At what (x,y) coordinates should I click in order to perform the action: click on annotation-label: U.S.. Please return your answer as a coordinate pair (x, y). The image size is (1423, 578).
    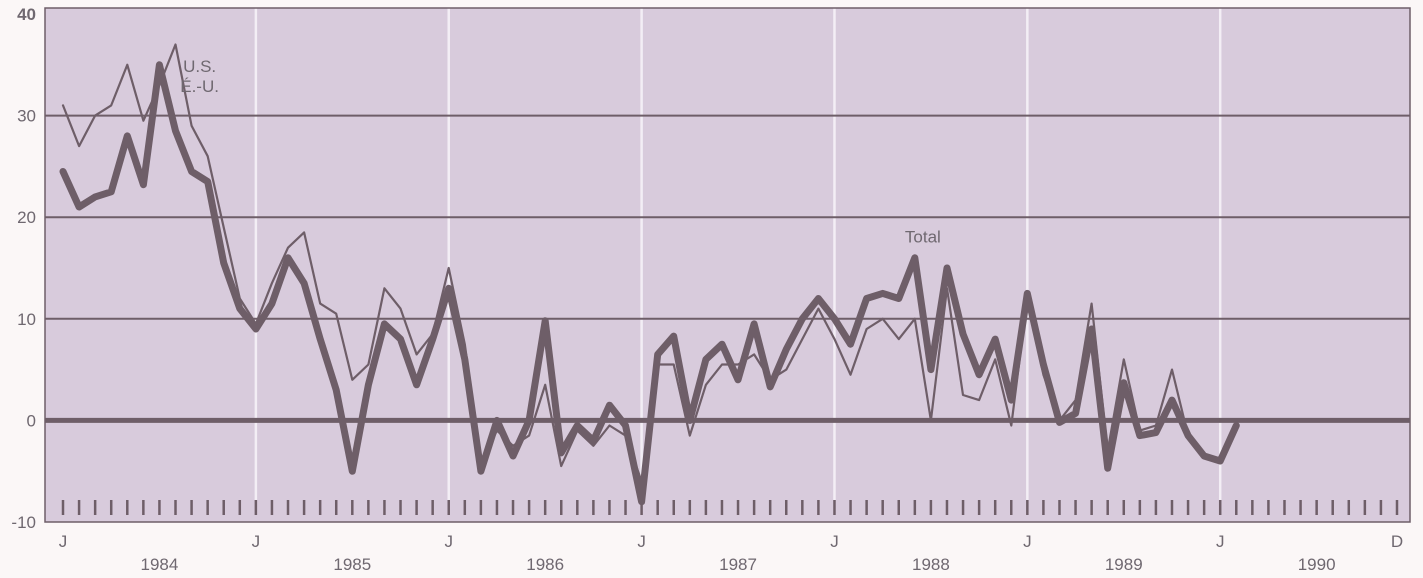
    Looking at the image, I should click on (199, 66).